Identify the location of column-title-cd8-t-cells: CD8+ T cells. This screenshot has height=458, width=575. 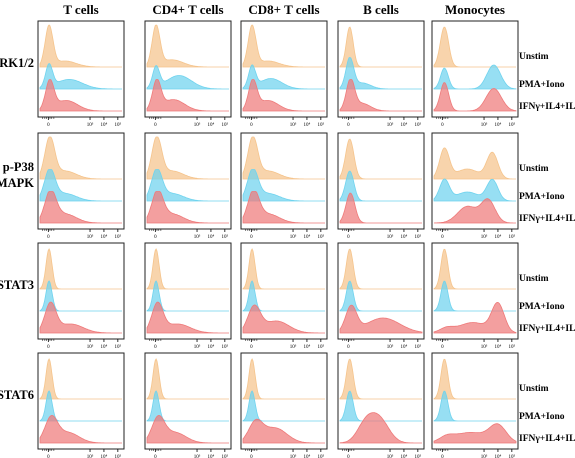
(283, 9).